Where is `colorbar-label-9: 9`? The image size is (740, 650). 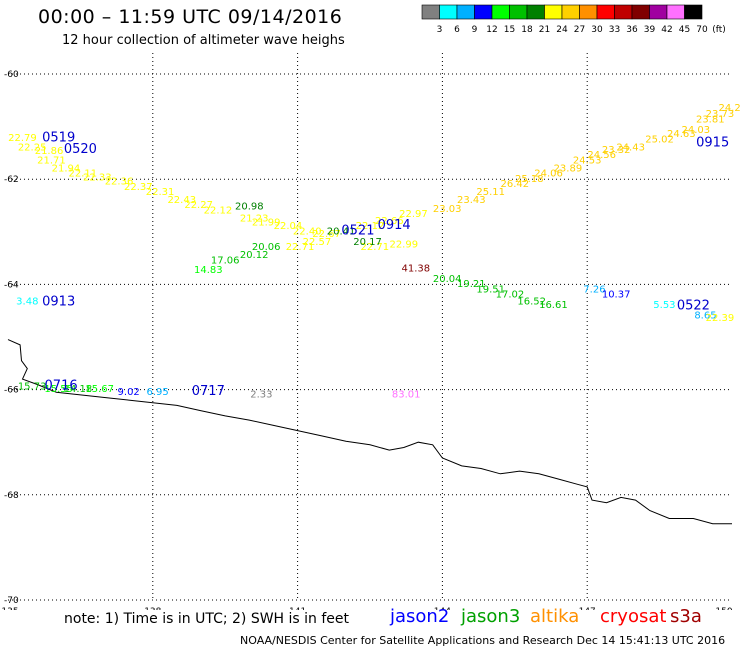
colorbar-label-9: 9 is located at coordinates (475, 30).